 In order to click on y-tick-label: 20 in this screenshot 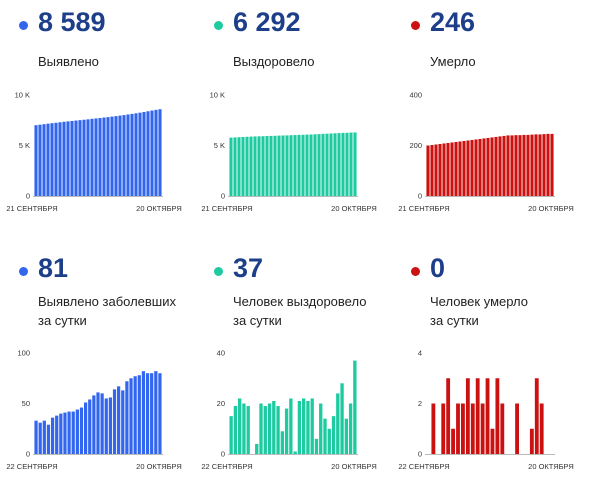, I will do `click(221, 403)`.